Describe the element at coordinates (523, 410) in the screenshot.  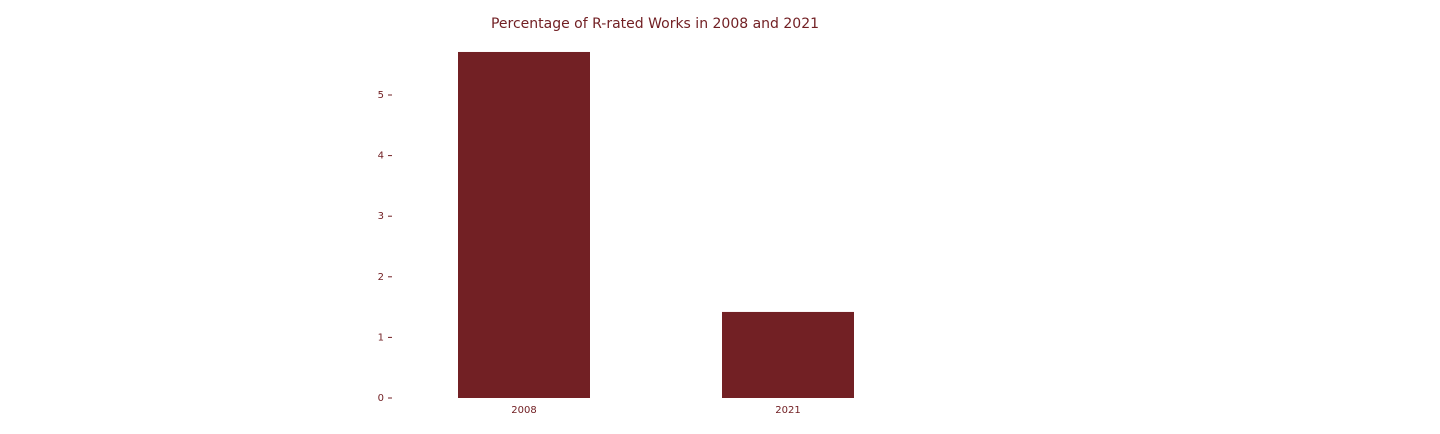
I see `x-tick-label: 2008` at that location.